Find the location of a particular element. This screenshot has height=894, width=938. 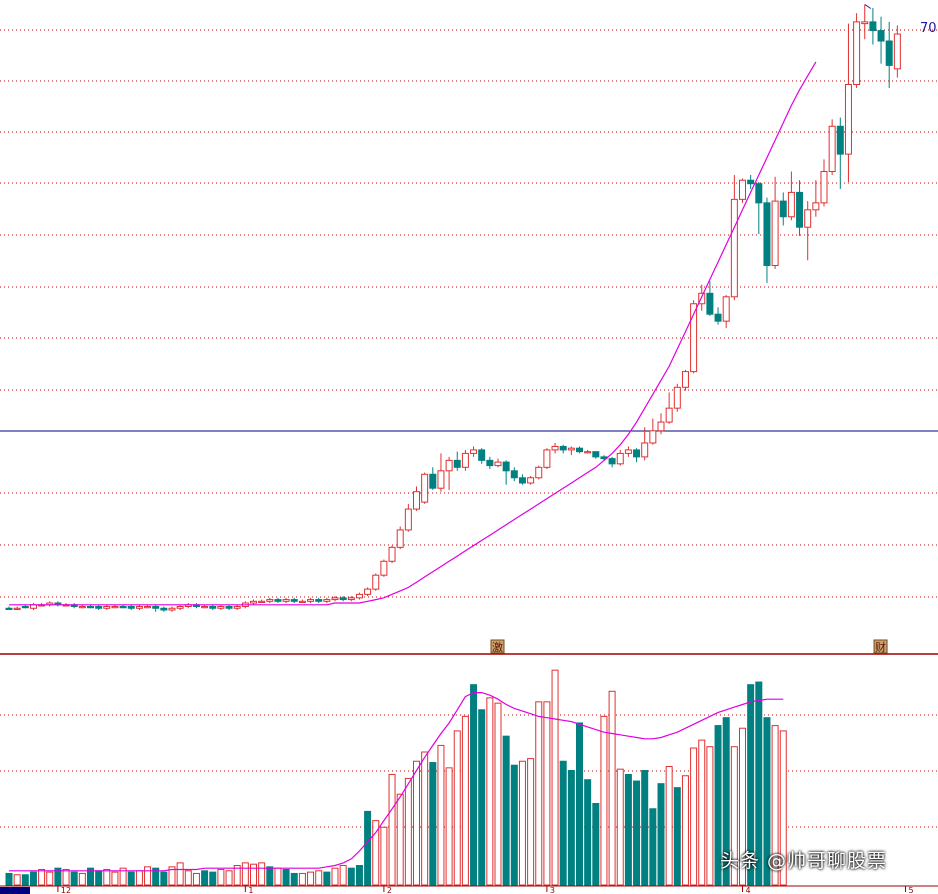

event-marker: 财 is located at coordinates (880, 646).